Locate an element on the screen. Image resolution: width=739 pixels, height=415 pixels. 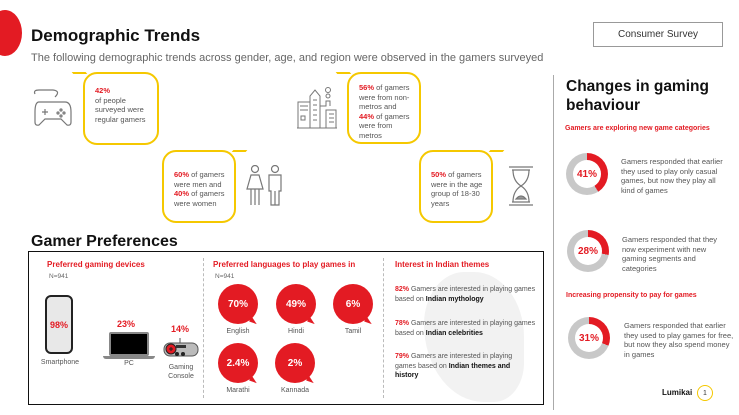
tamil-bubble: 6% is located at coordinates (353, 304).